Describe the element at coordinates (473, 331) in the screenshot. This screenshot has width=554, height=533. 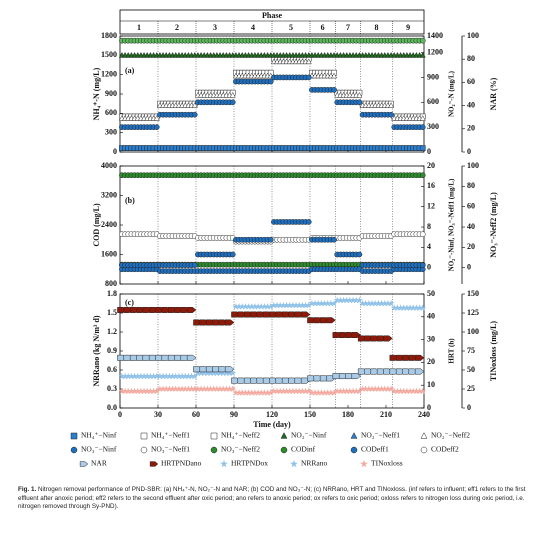
I see `y3-tick-label: 100` at that location.